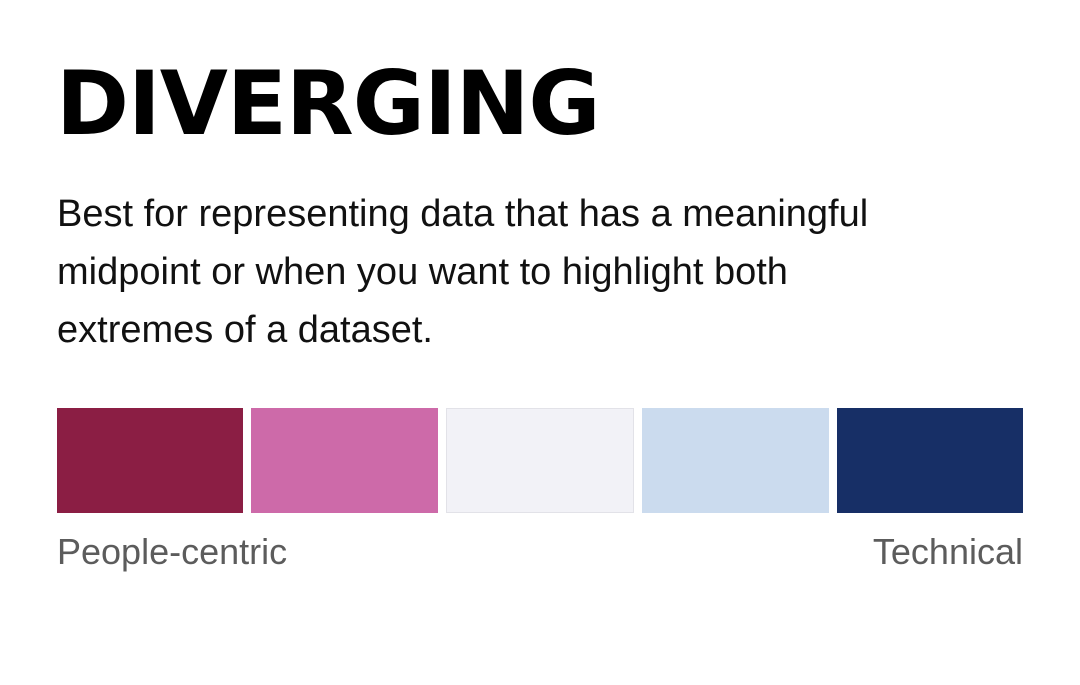  What do you see at coordinates (947, 551) in the screenshot?
I see `right-extreme-label: Technical` at bounding box center [947, 551].